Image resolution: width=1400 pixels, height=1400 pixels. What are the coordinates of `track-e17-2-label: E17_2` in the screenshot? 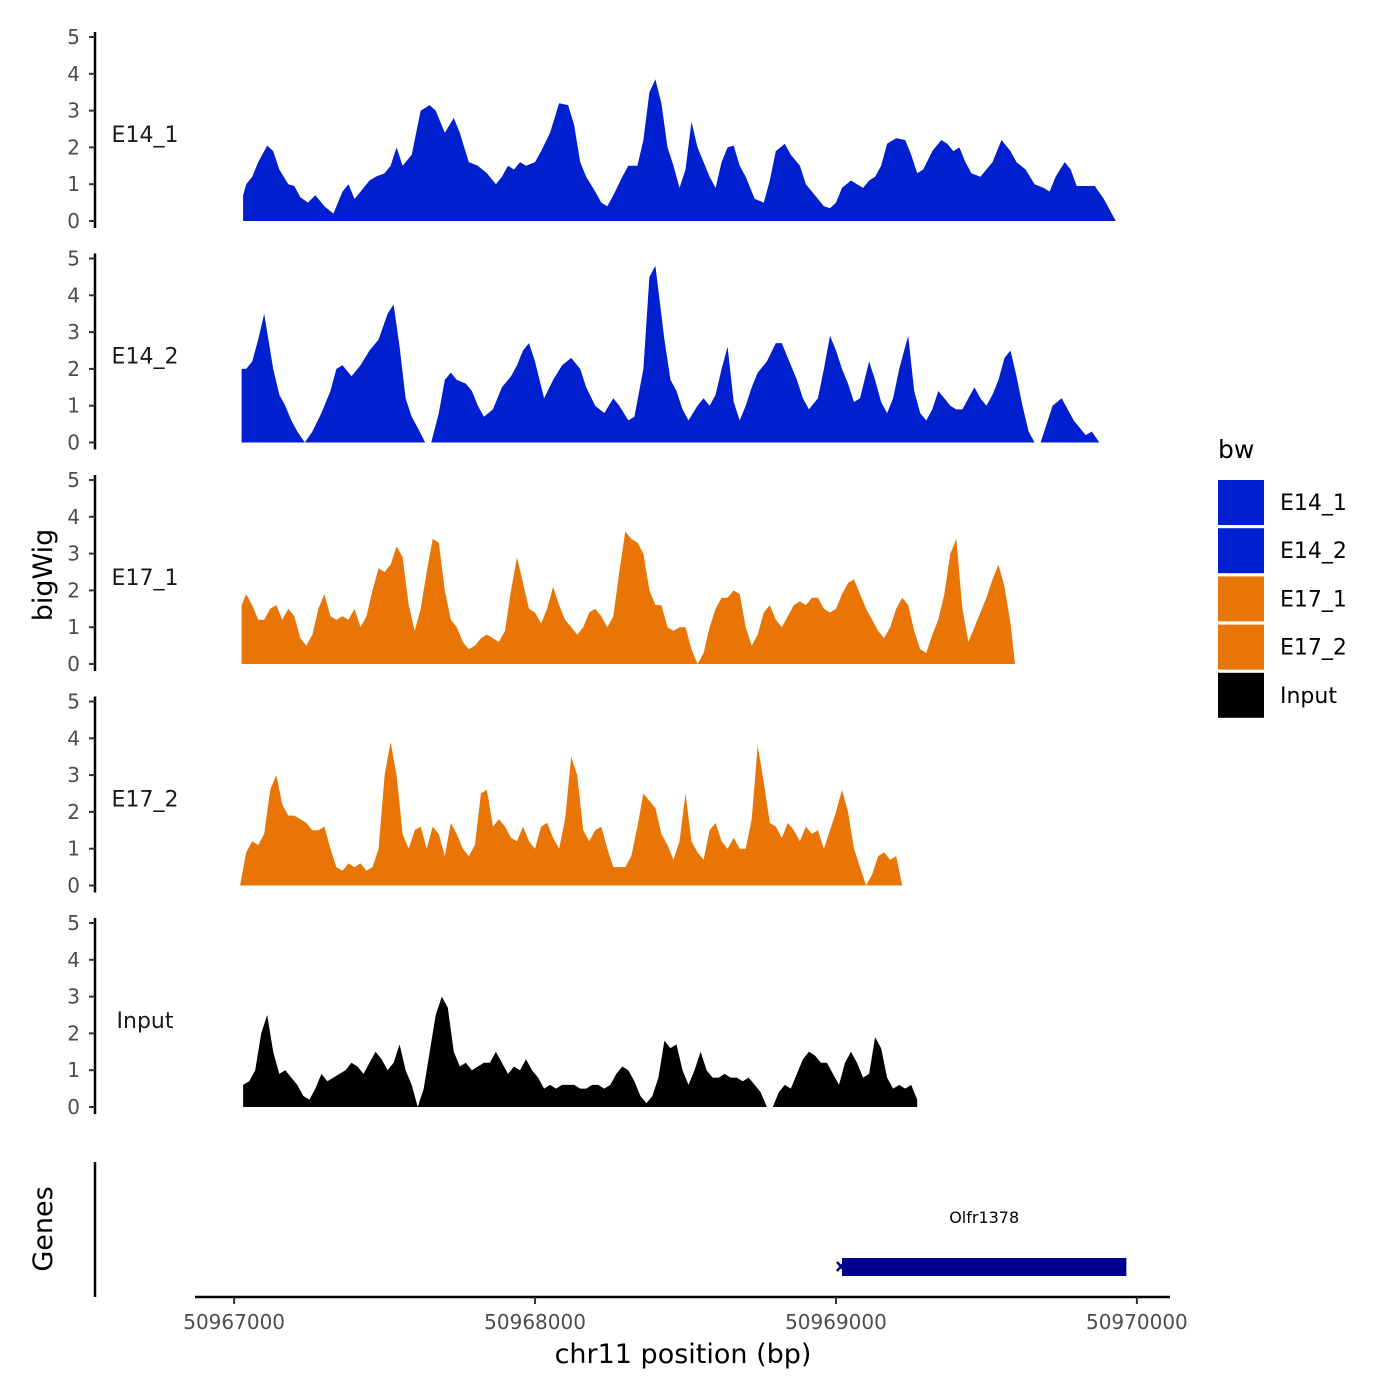 It's located at (145, 800).